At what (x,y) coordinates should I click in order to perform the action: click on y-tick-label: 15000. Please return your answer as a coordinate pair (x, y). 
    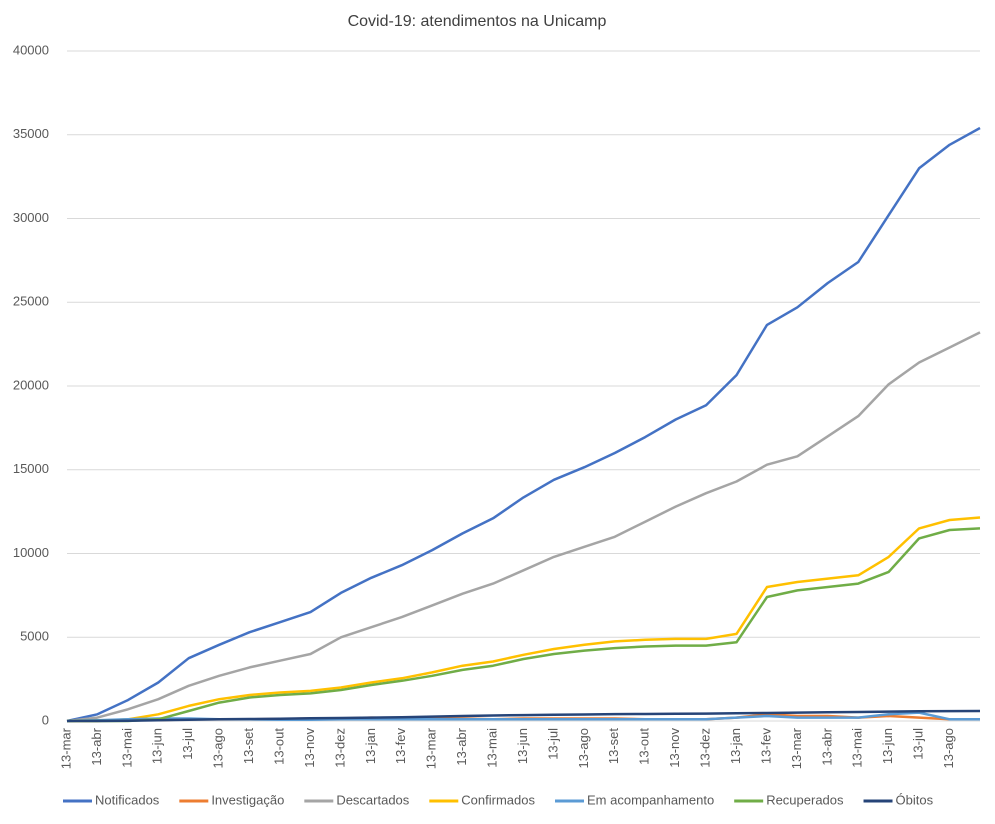
    Looking at the image, I should click on (31, 468).